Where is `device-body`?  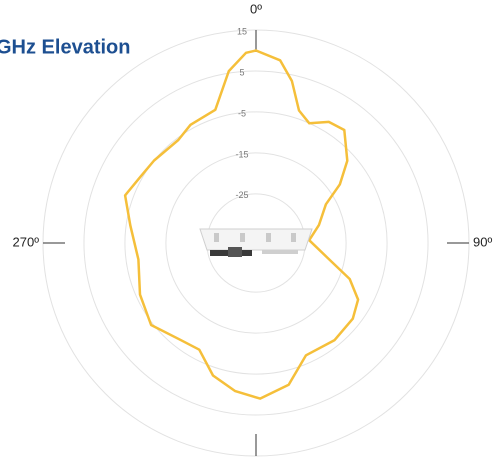 device-body is located at coordinates (256, 239).